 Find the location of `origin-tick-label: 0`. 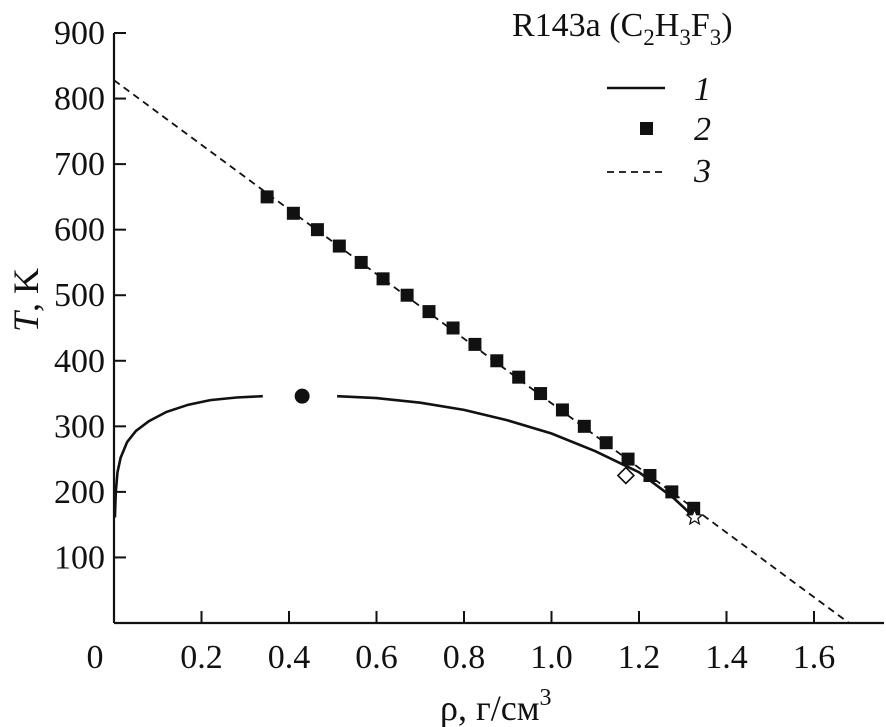

origin-tick-label: 0 is located at coordinates (95, 657).